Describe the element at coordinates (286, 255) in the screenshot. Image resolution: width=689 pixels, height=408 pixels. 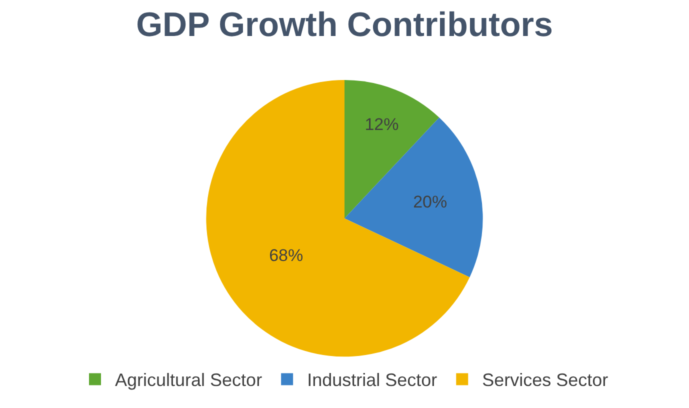
I see `data-label: 68%` at that location.